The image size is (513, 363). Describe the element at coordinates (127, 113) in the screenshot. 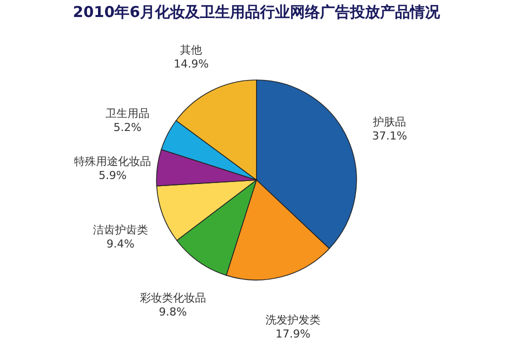

I see `slice-label: 卫生用品` at that location.